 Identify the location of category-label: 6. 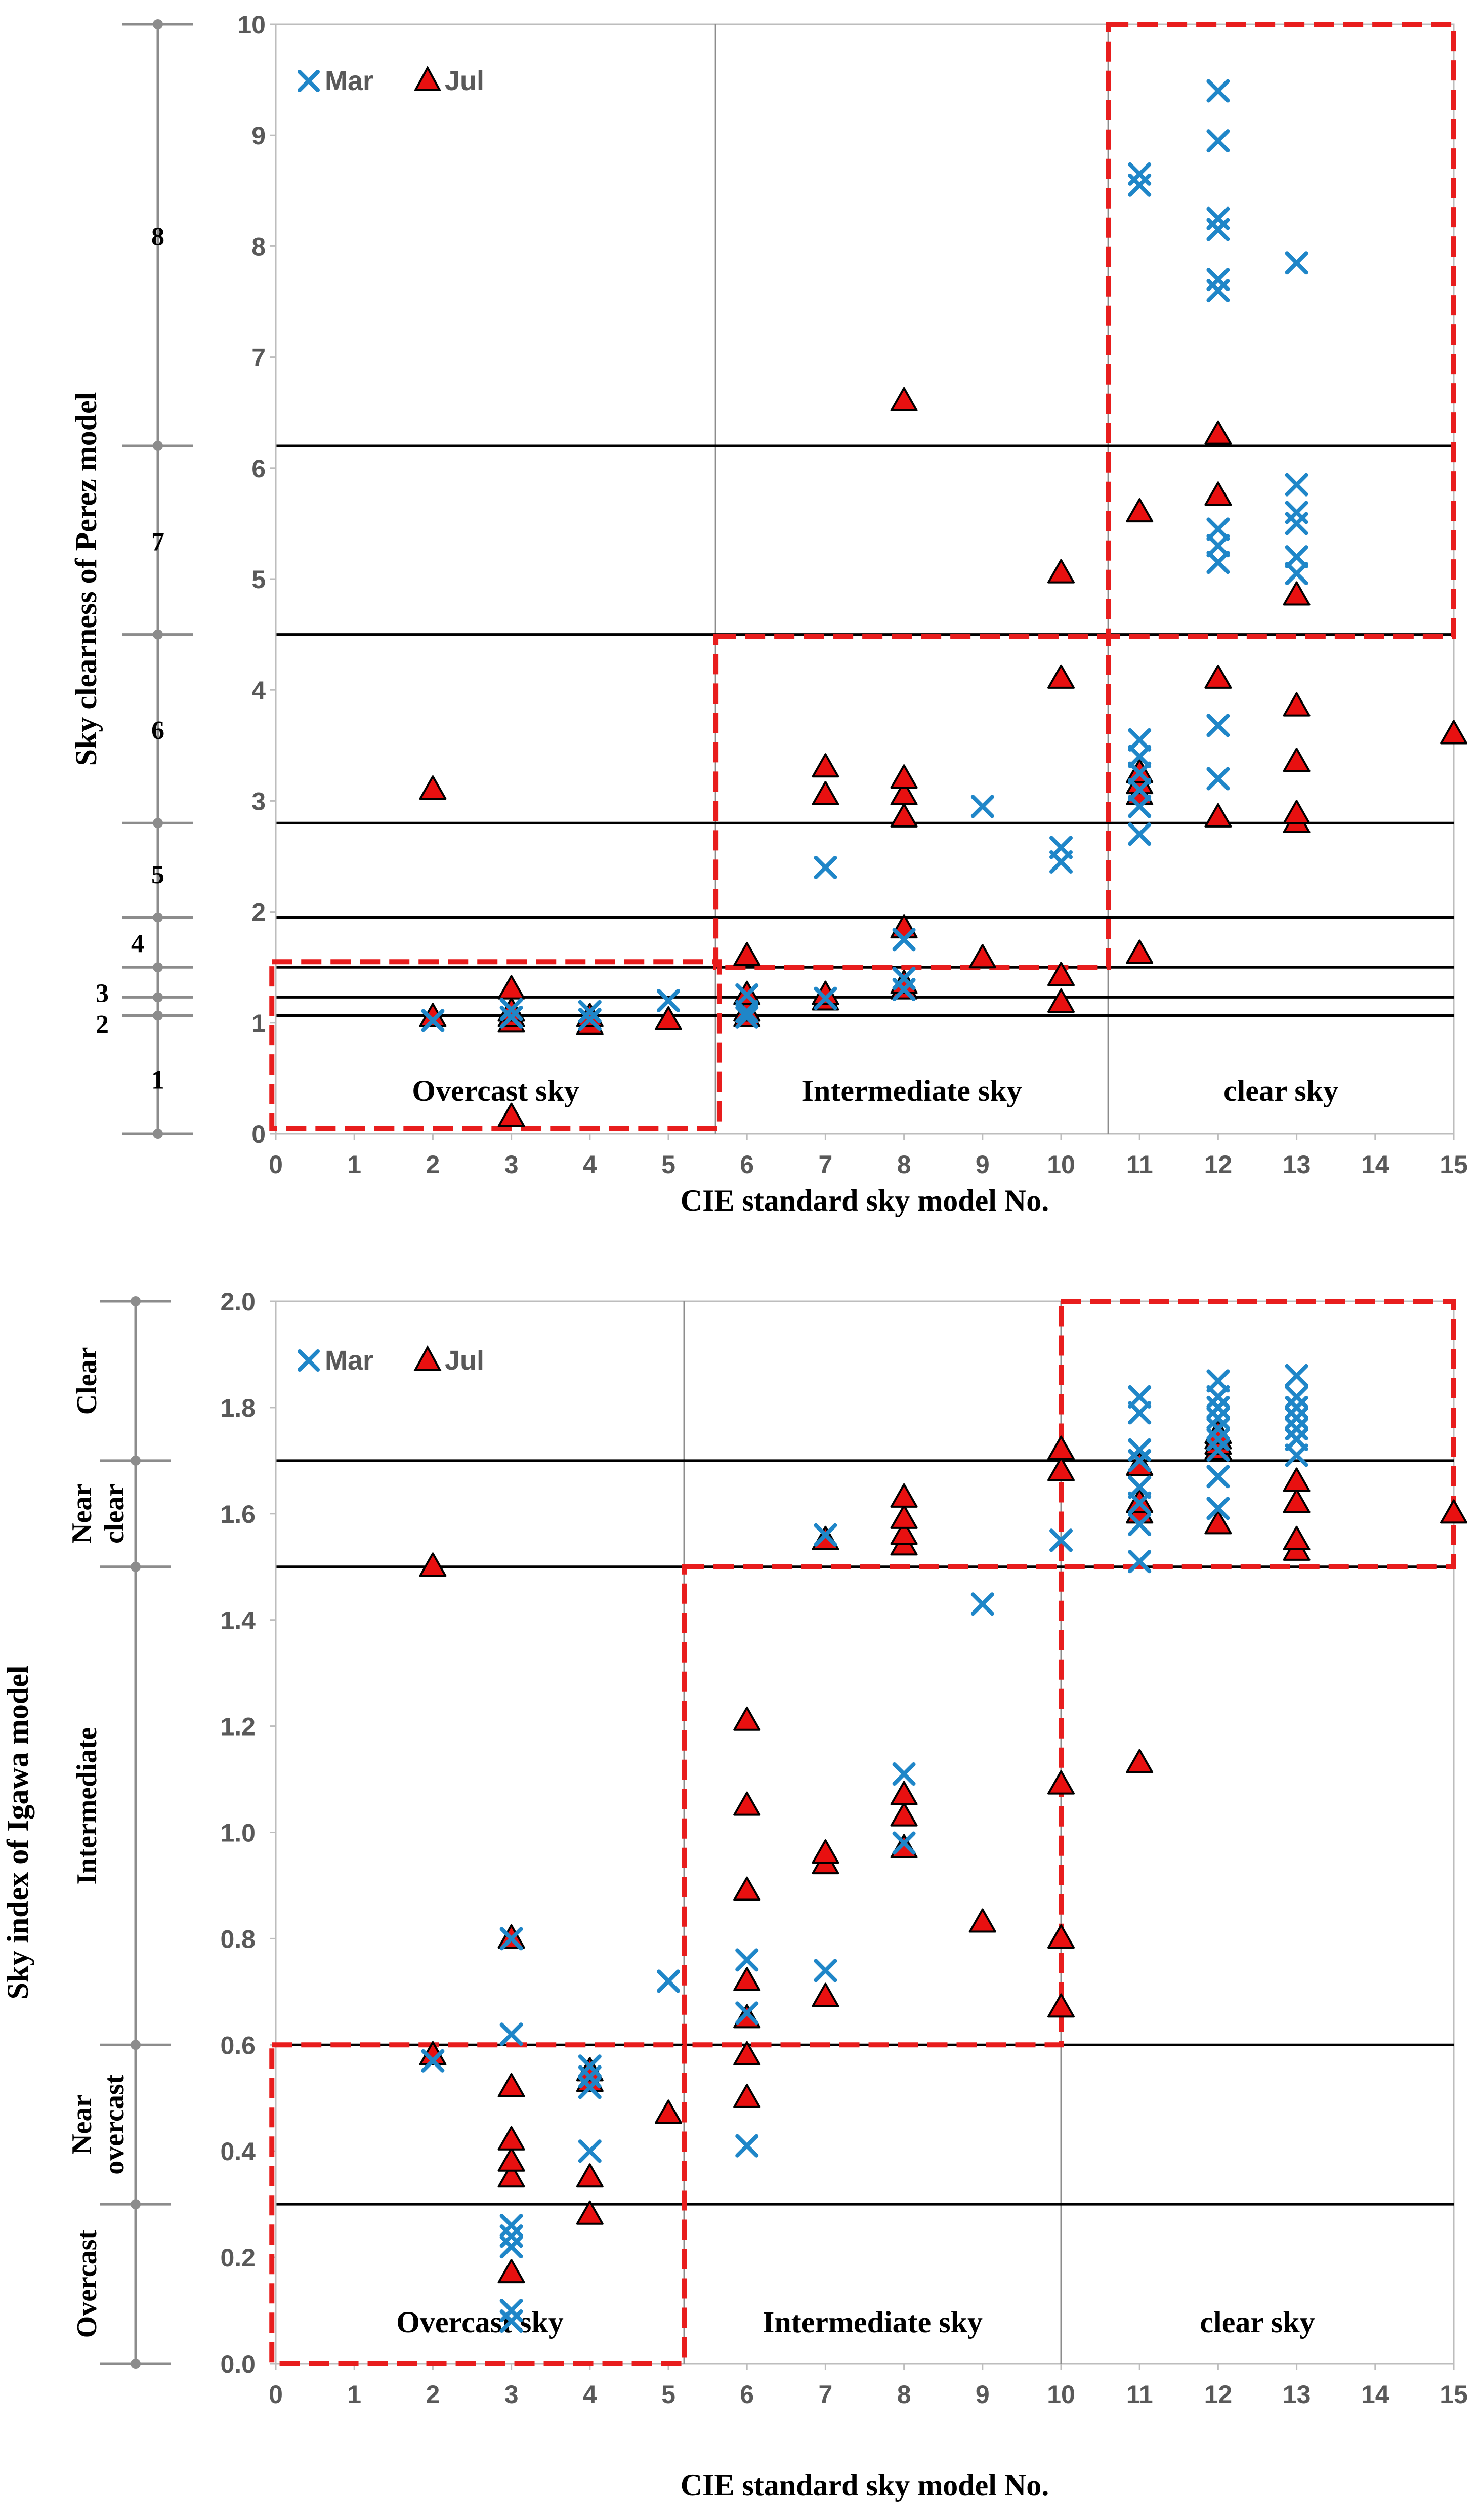
(157, 731).